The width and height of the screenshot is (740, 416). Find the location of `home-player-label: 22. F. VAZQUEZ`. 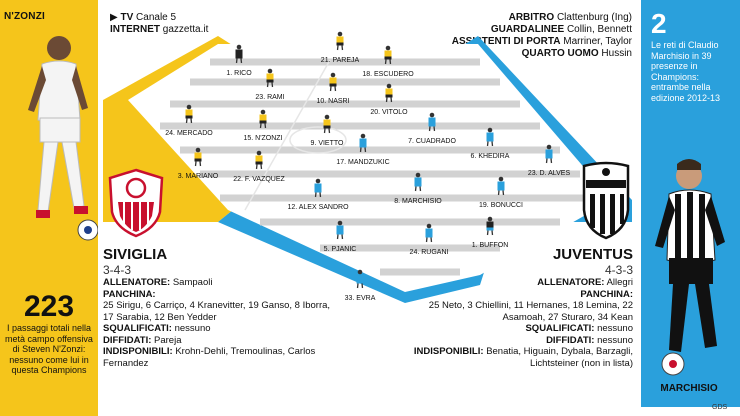

home-player-label: 22. F. VAZQUEZ is located at coordinates (259, 179).